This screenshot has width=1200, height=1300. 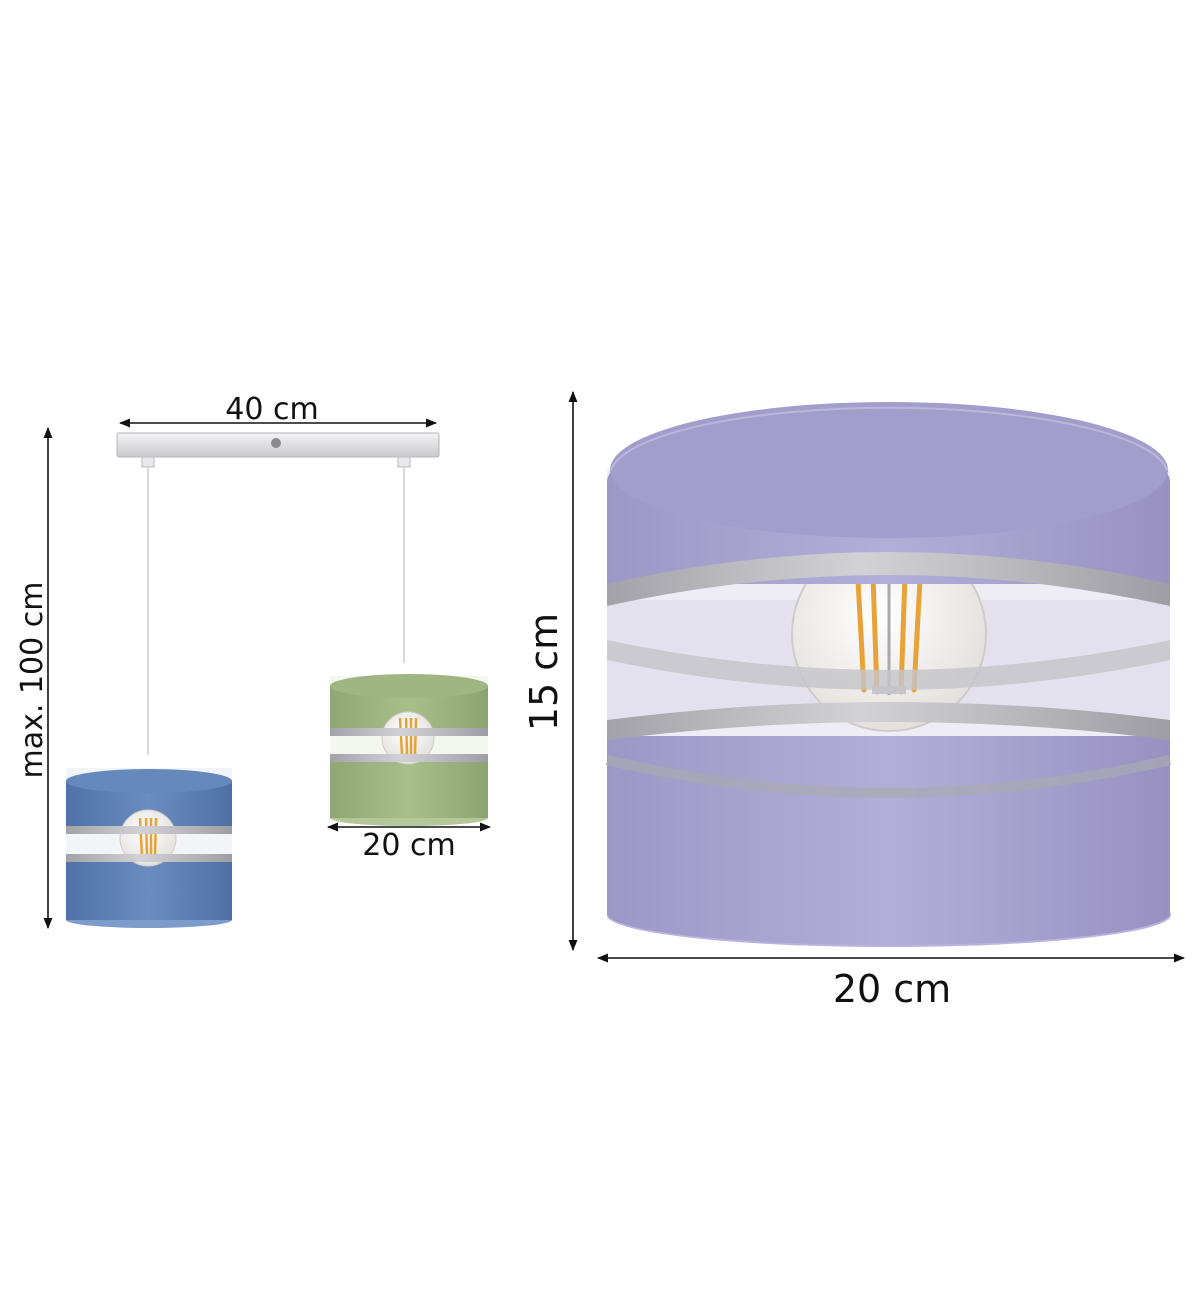 What do you see at coordinates (32, 680) in the screenshot?
I see `max-height-label: max. 100 cm` at bounding box center [32, 680].